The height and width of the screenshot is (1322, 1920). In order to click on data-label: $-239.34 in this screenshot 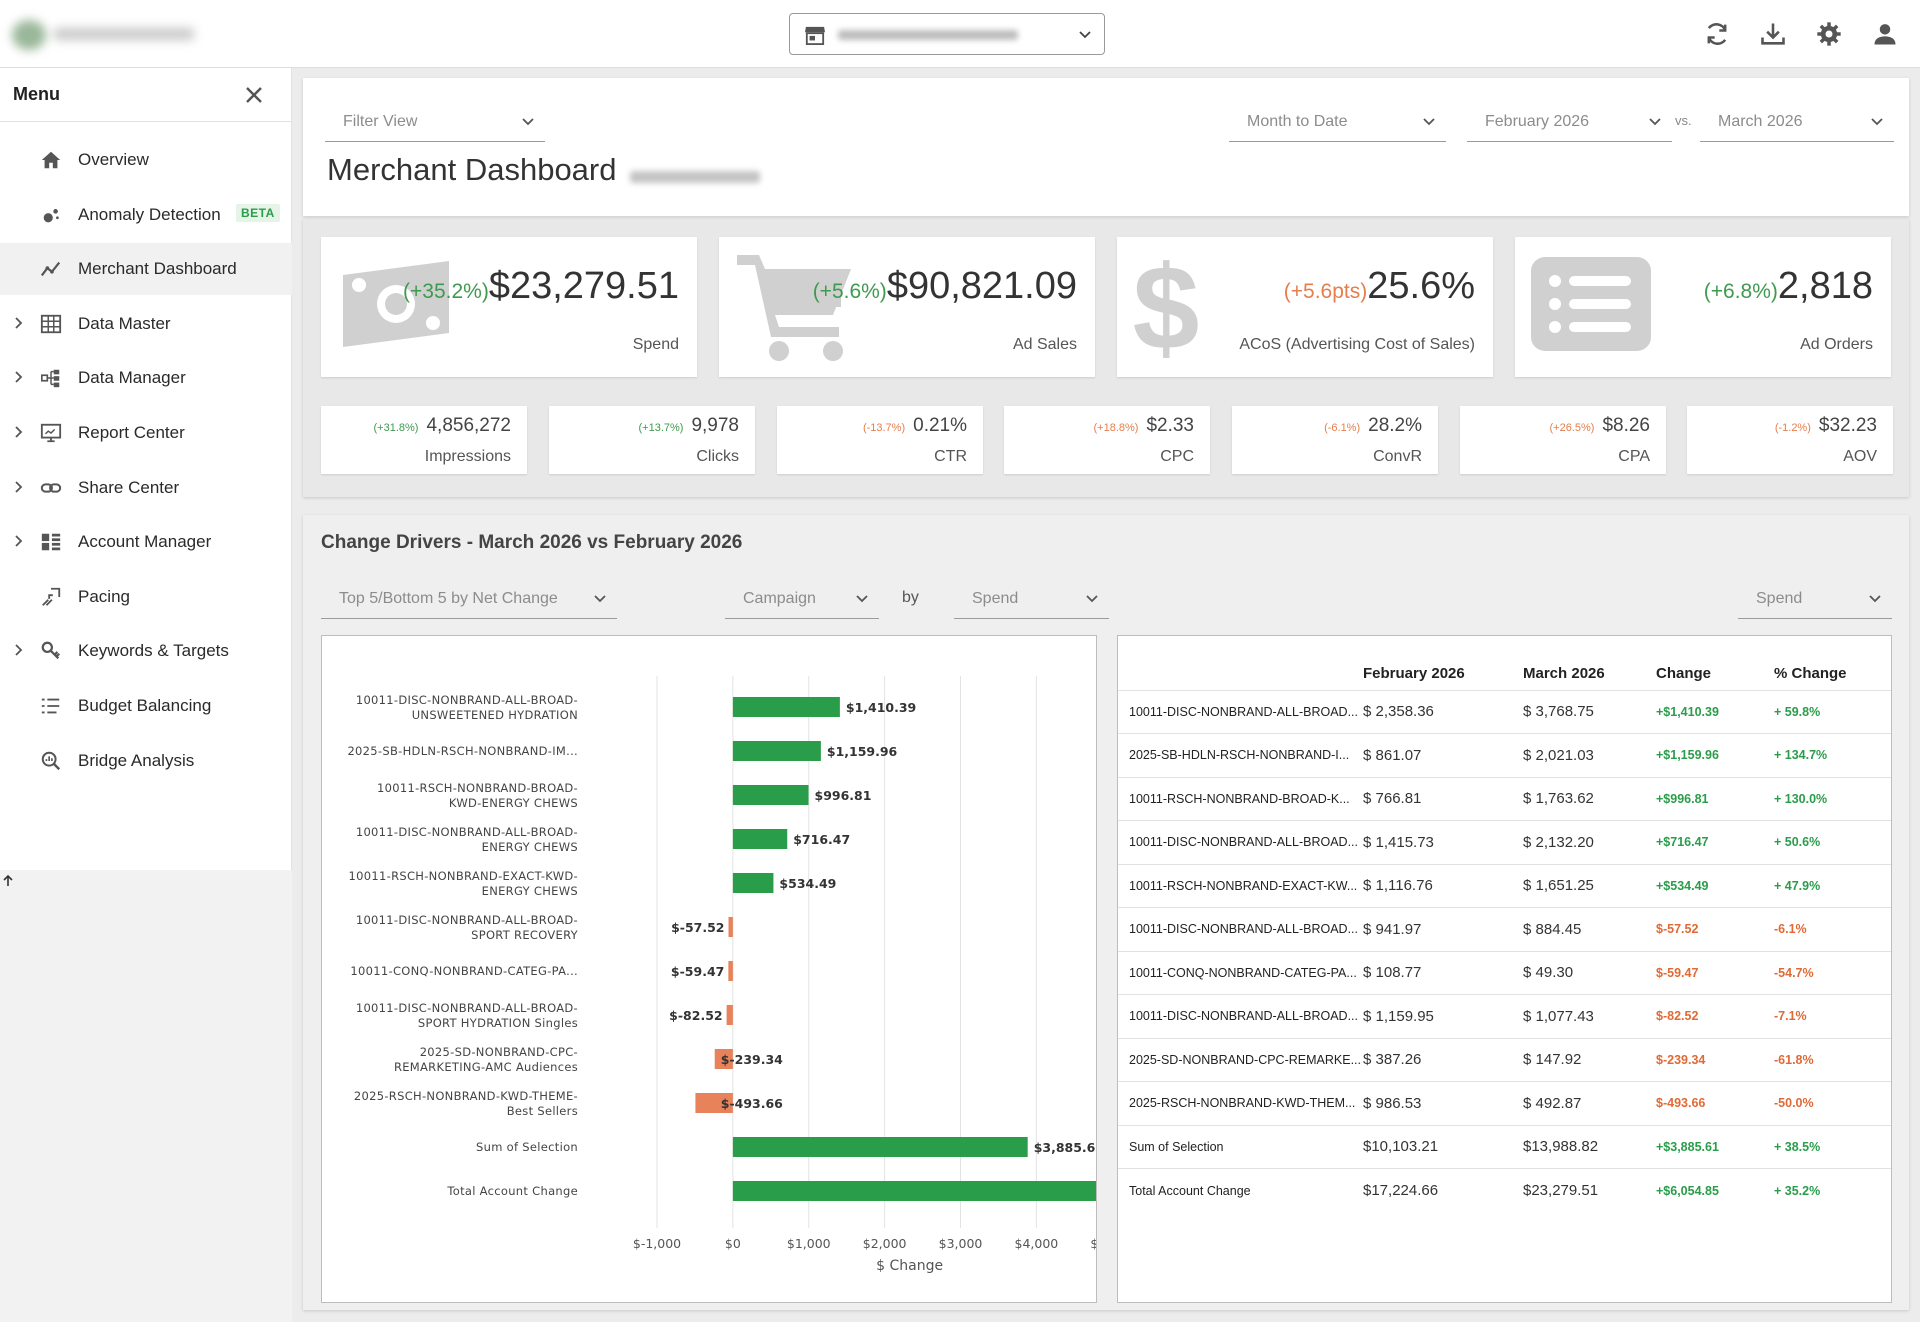, I will do `click(752, 1059)`.